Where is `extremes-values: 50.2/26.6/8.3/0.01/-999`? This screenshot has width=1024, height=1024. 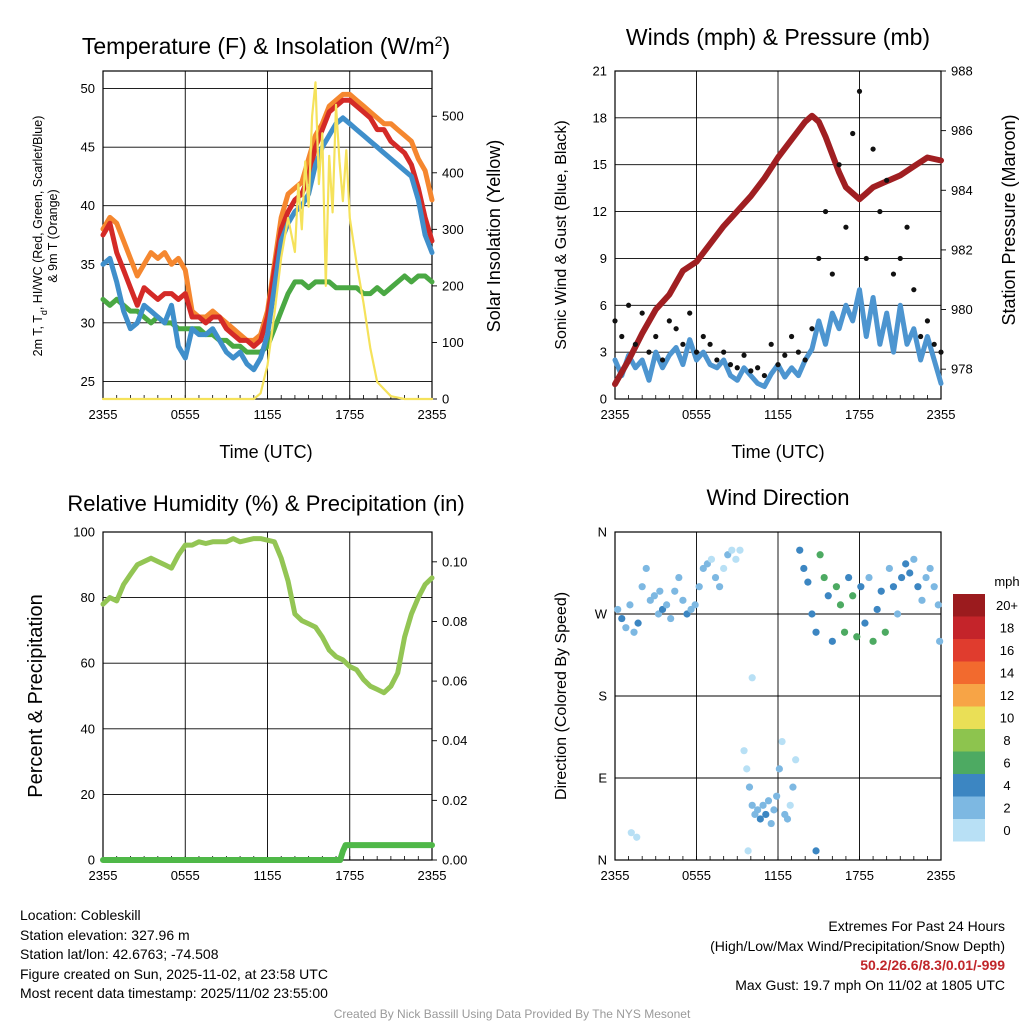
extremes-values: 50.2/26.6/8.3/0.01/-999 is located at coordinates (932, 965).